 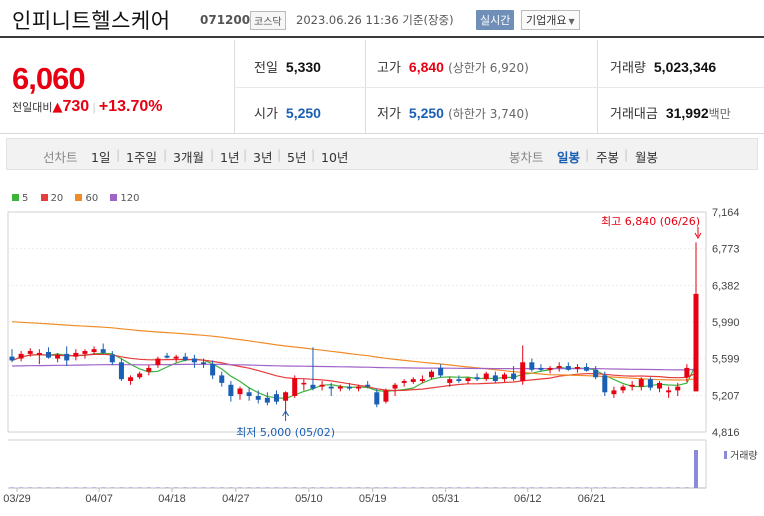 I want to click on company-info-dropdown: 기업개요 ▼, so click(x=550, y=20).